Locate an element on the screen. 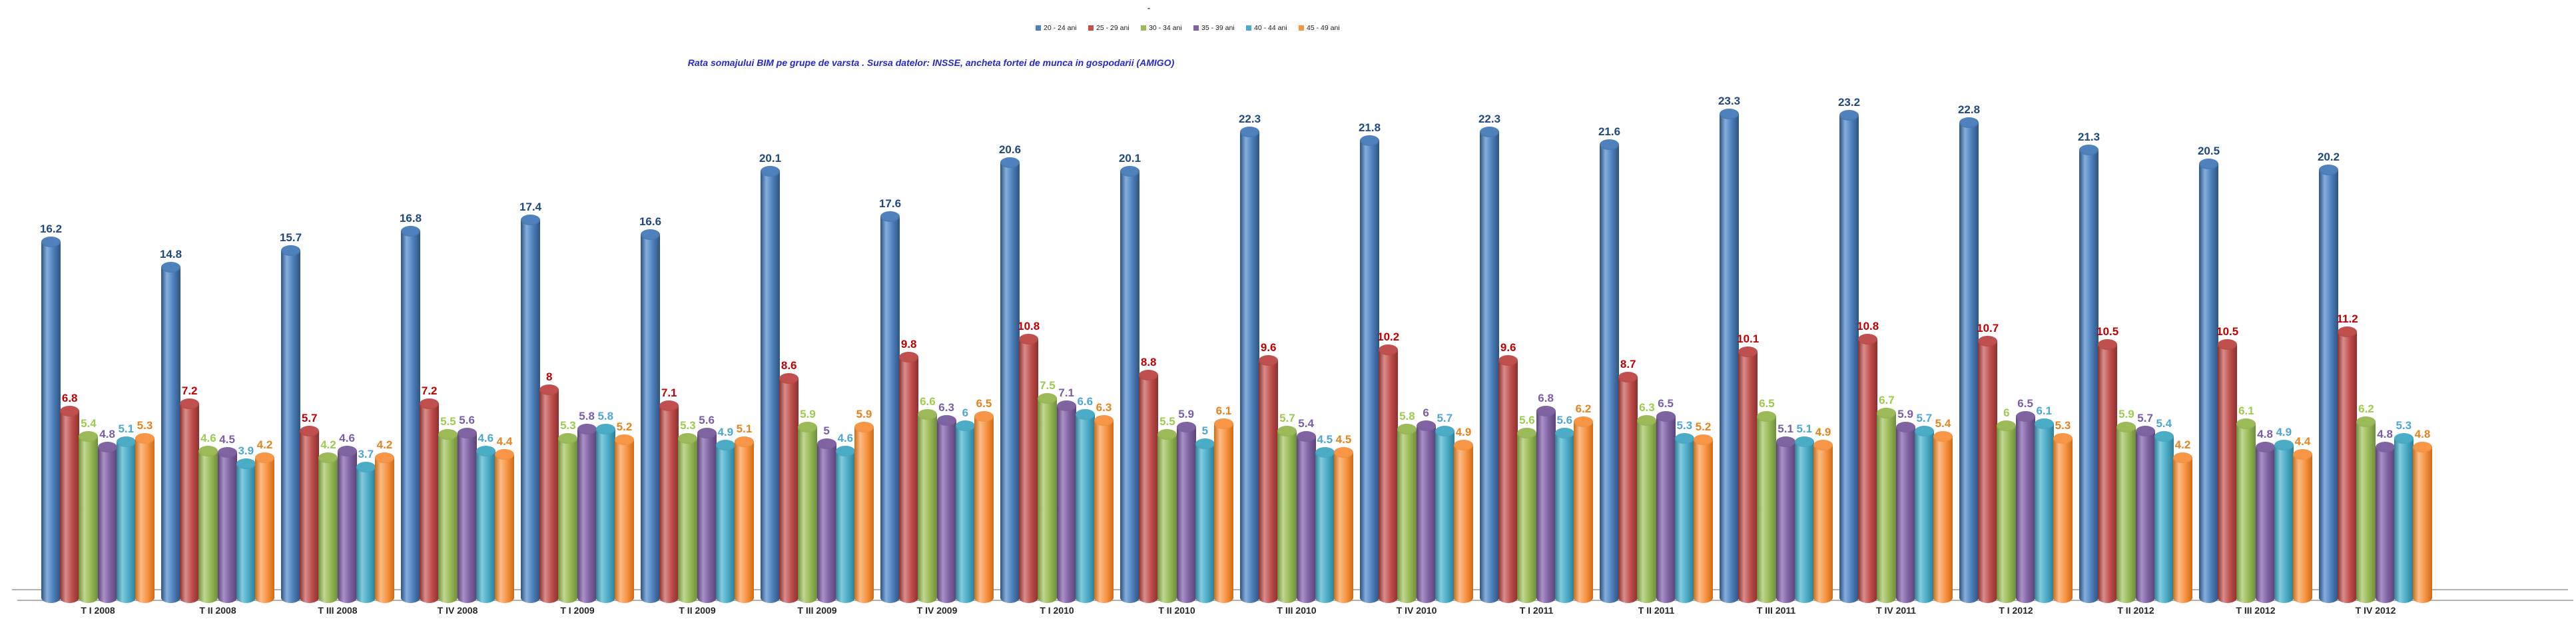  category-label: T III 2010 is located at coordinates (1297, 610).